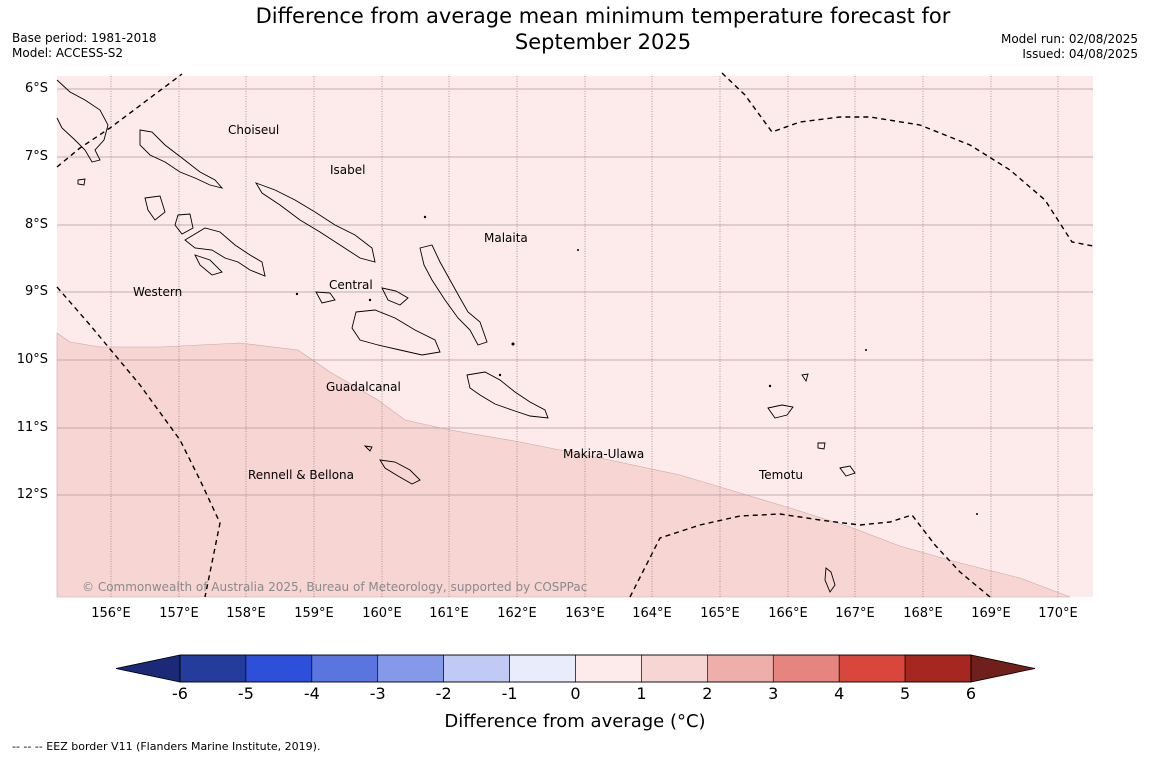 The image size is (1150, 758). Describe the element at coordinates (368, 448) in the screenshot. I see `bellona-coast` at that location.